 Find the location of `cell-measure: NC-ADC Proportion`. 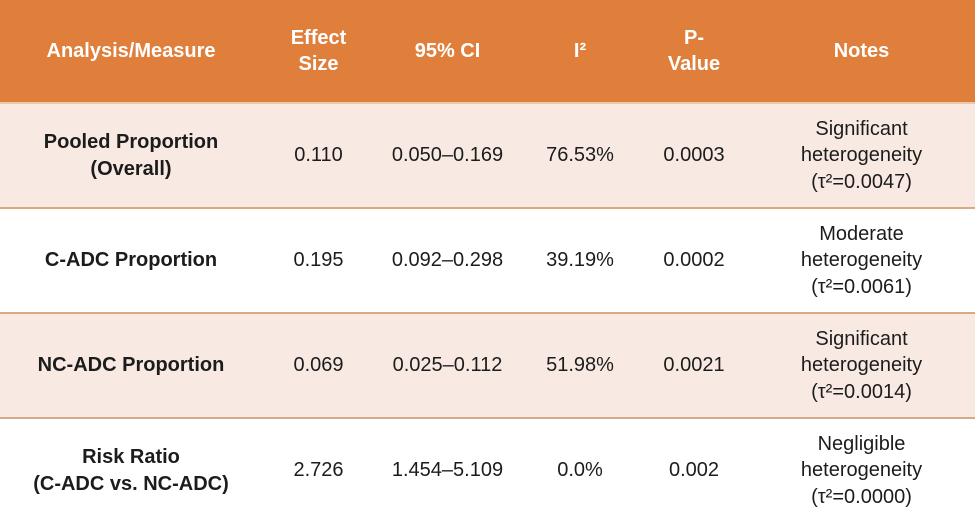

cell-measure: NC-ADC Proportion is located at coordinates (131, 366).